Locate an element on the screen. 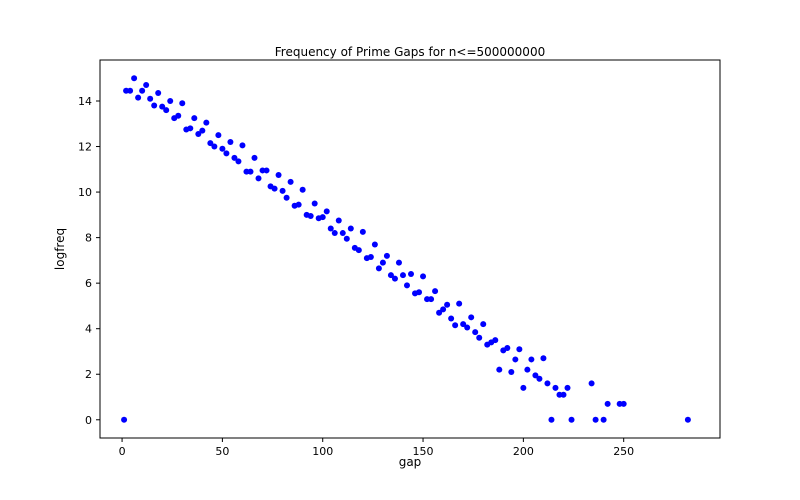 The image size is (800, 500). y-tick-label: 4 is located at coordinates (88, 329).